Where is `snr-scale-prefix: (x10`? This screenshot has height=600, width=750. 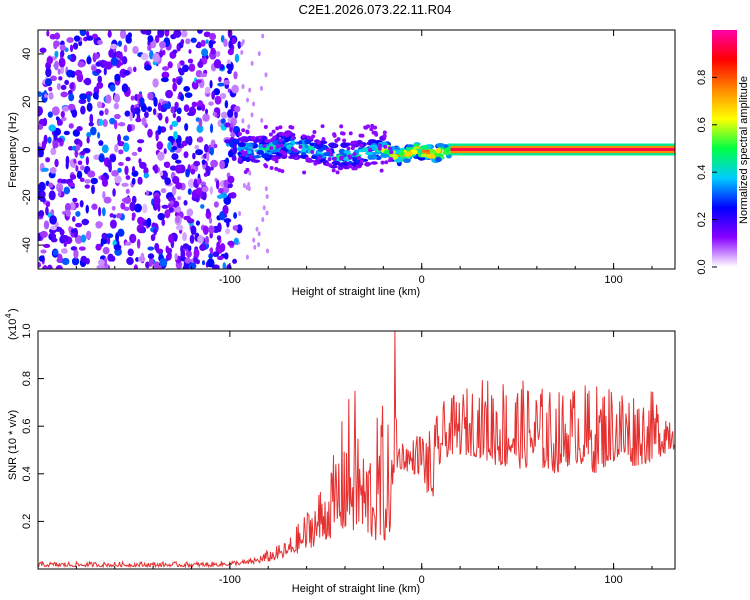 snr-scale-prefix: (x10 is located at coordinates (13, 329).